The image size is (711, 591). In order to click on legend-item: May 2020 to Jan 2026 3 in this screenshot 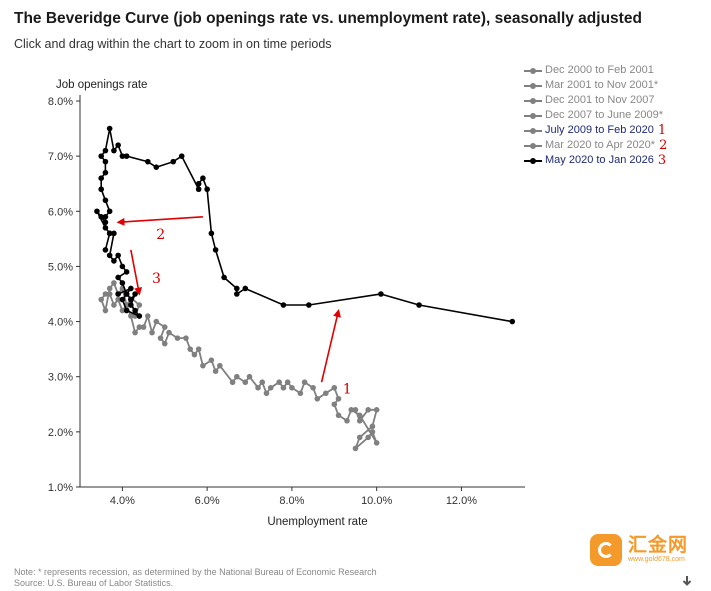, I will do `click(595, 160)`.